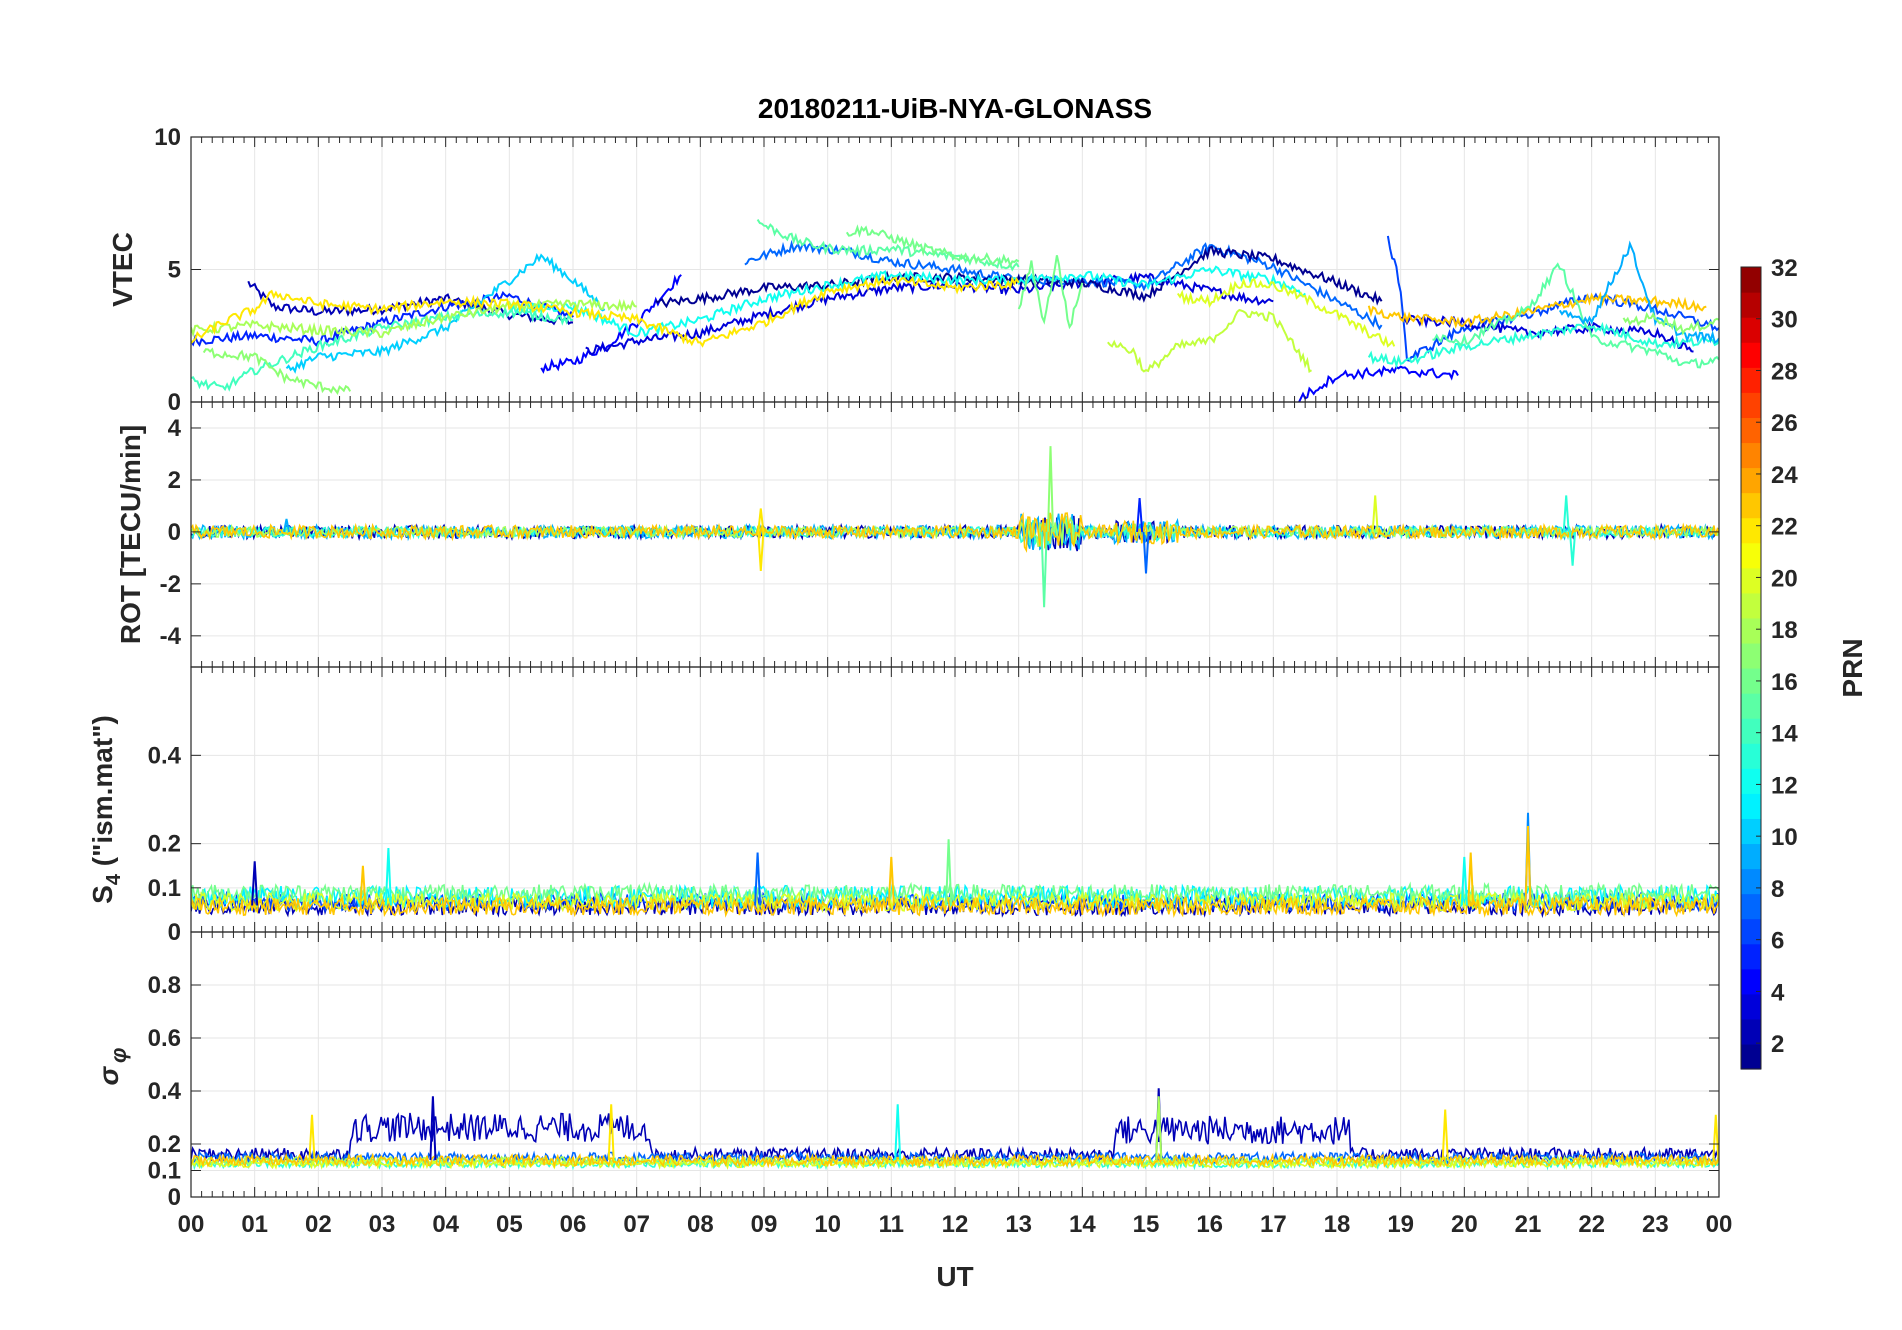  Describe the element at coordinates (174, 270) in the screenshot. I see `y-tick-label: 5` at that location.